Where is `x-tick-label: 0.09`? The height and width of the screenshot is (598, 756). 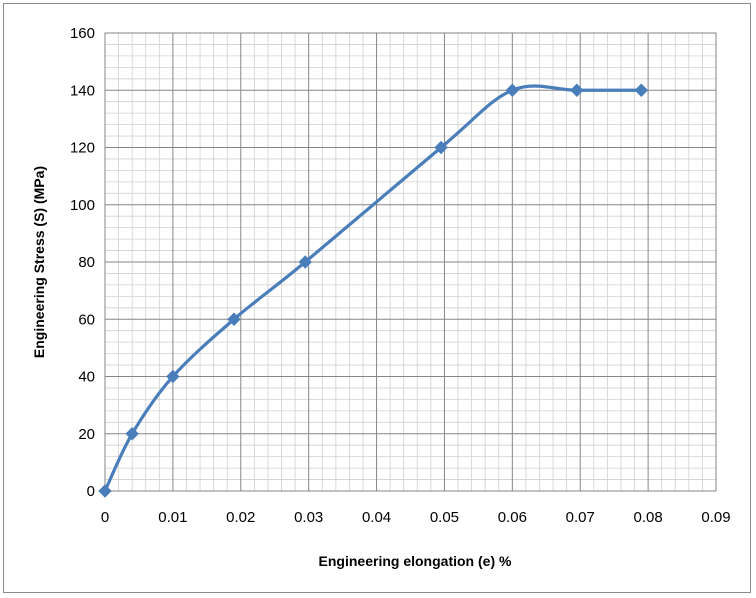
x-tick-label: 0.09 is located at coordinates (715, 517).